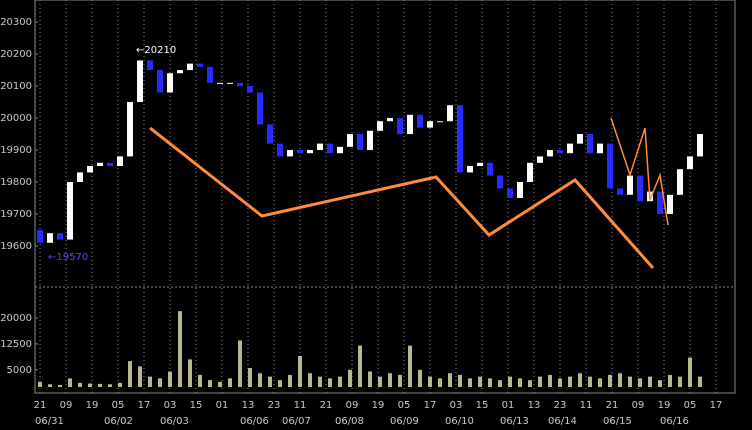  What do you see at coordinates (16, 214) in the screenshot?
I see `y-tick-label: 19700` at bounding box center [16, 214].